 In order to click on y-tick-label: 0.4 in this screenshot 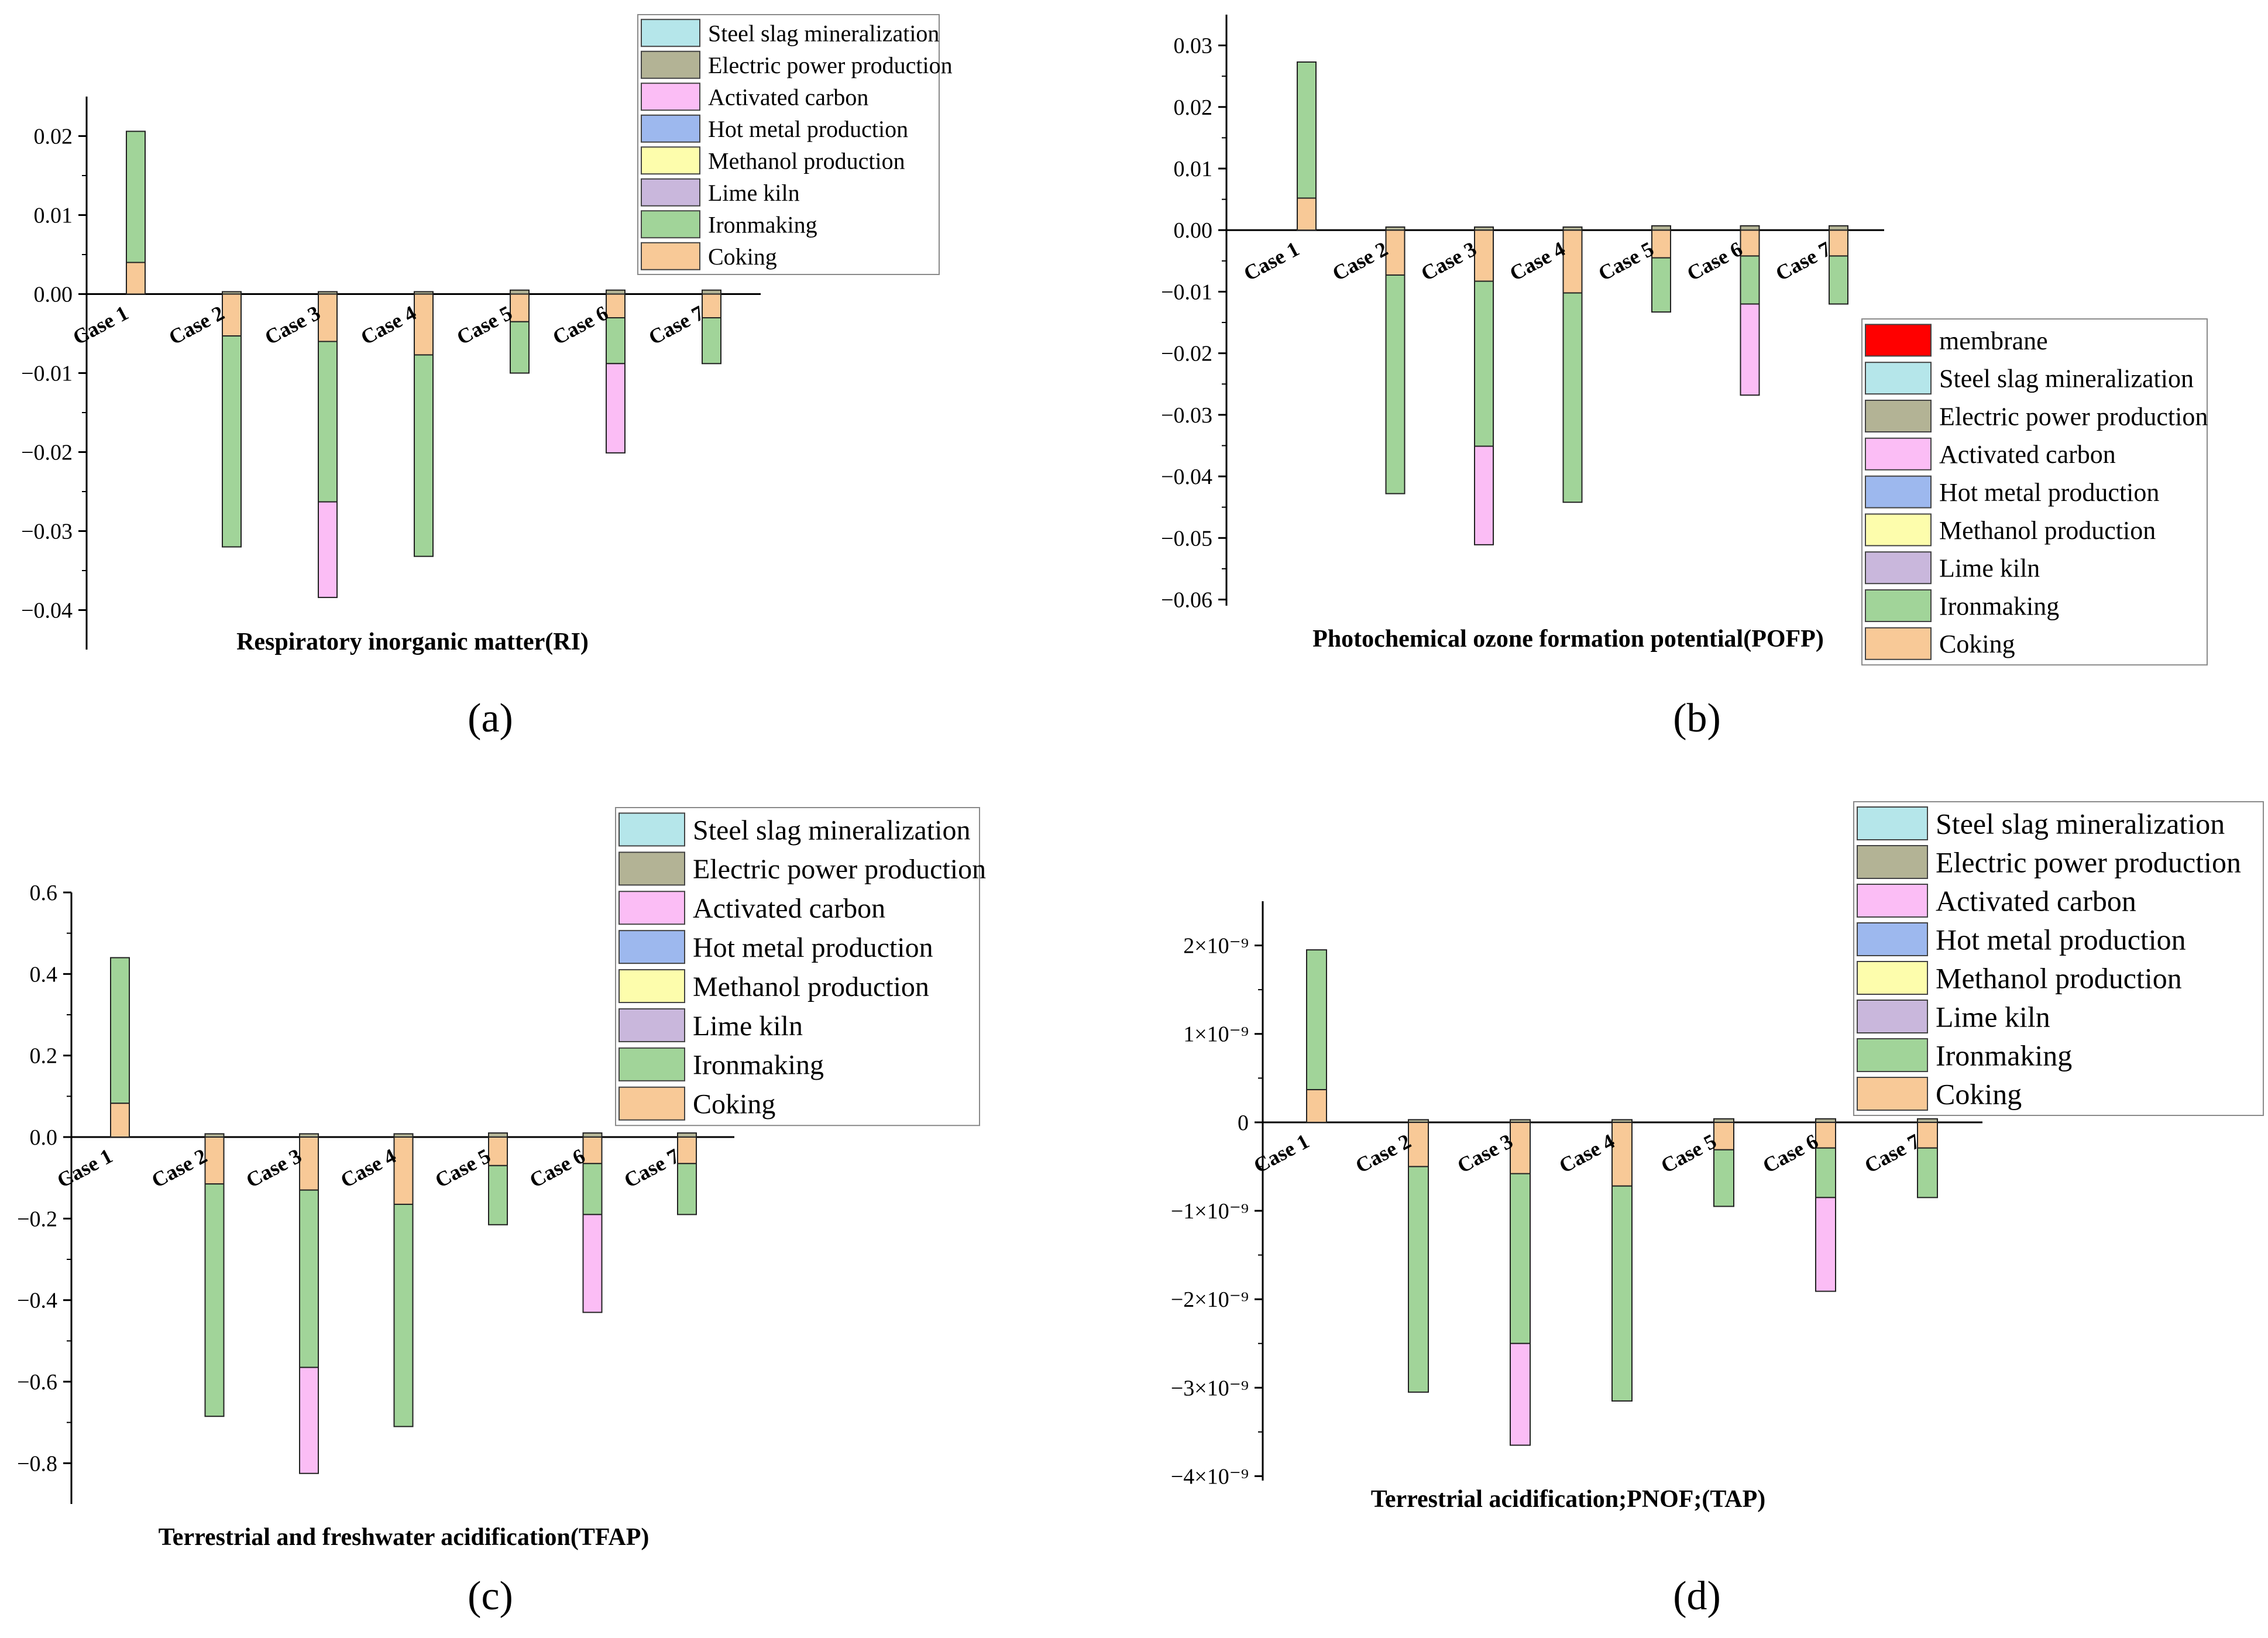, I will do `click(44, 975)`.